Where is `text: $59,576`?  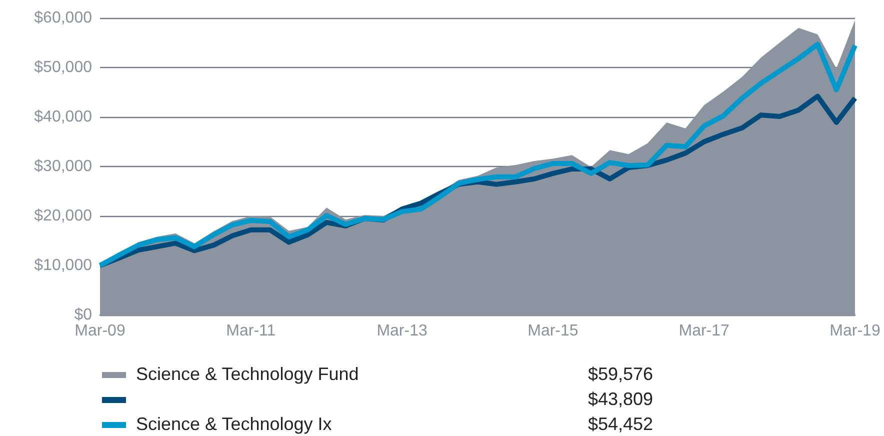 text: $59,576 is located at coordinates (621, 374).